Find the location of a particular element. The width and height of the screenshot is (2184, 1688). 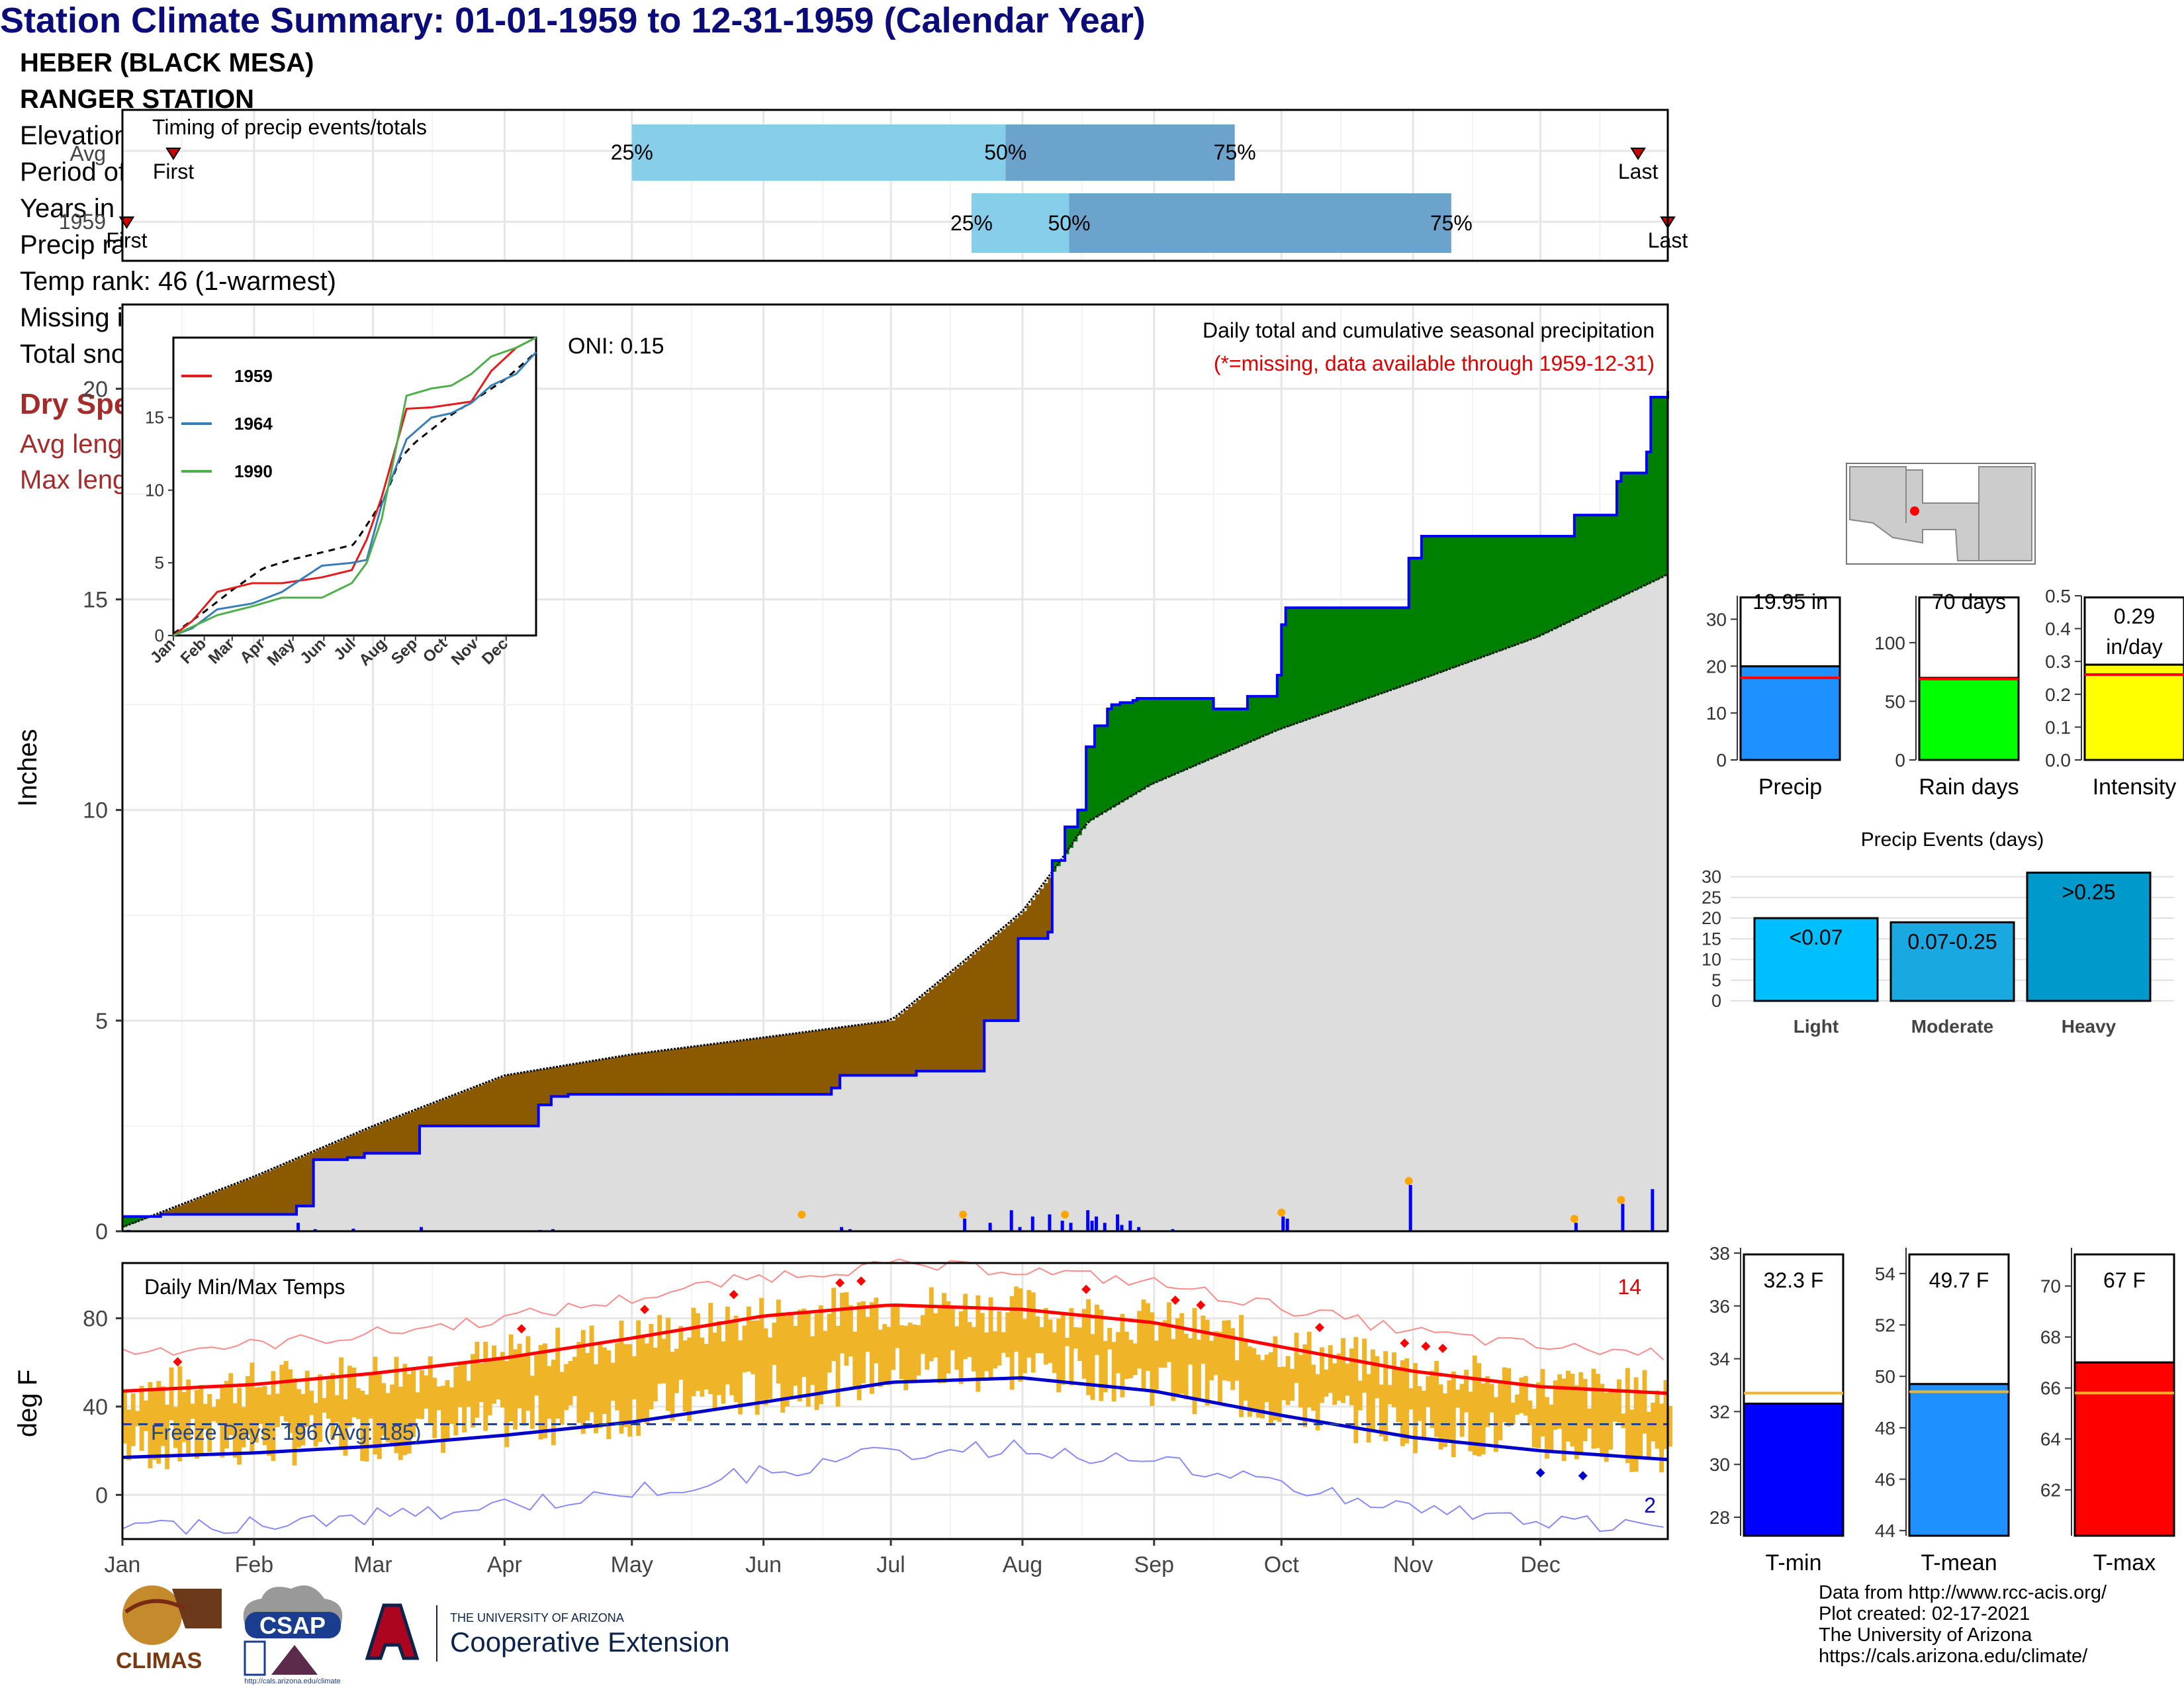

summary-ytick-label: 0.1 is located at coordinates (2058, 727).